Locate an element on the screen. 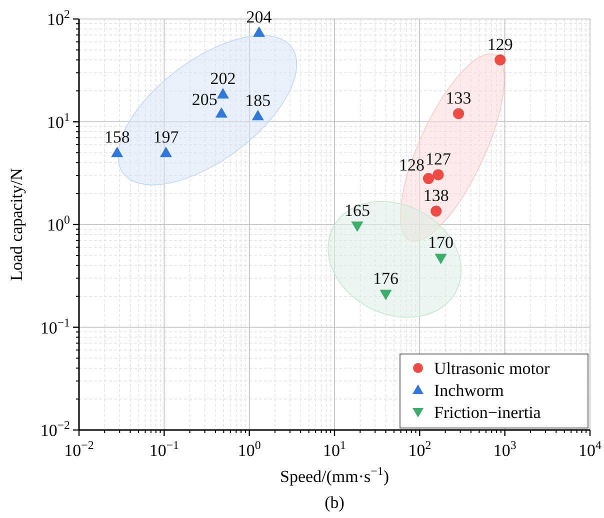 This screenshot has height=518, width=604. annotation: 176 is located at coordinates (386, 278).